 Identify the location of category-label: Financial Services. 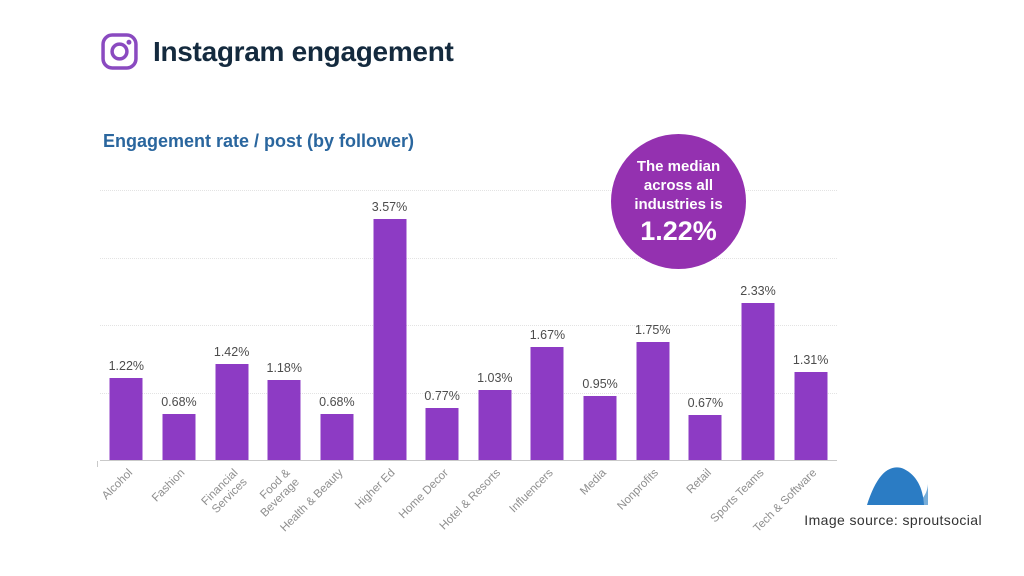
(224, 491).